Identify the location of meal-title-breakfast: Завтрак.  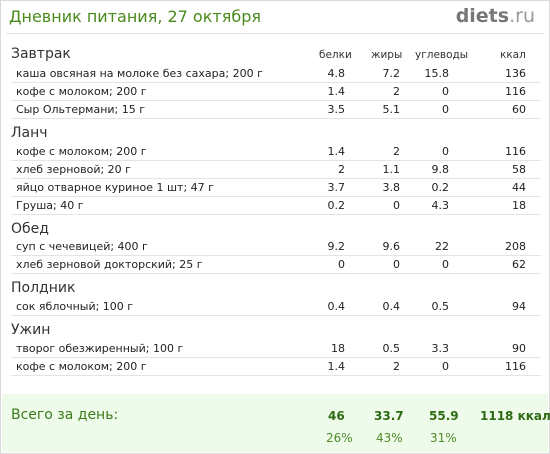
(41, 54).